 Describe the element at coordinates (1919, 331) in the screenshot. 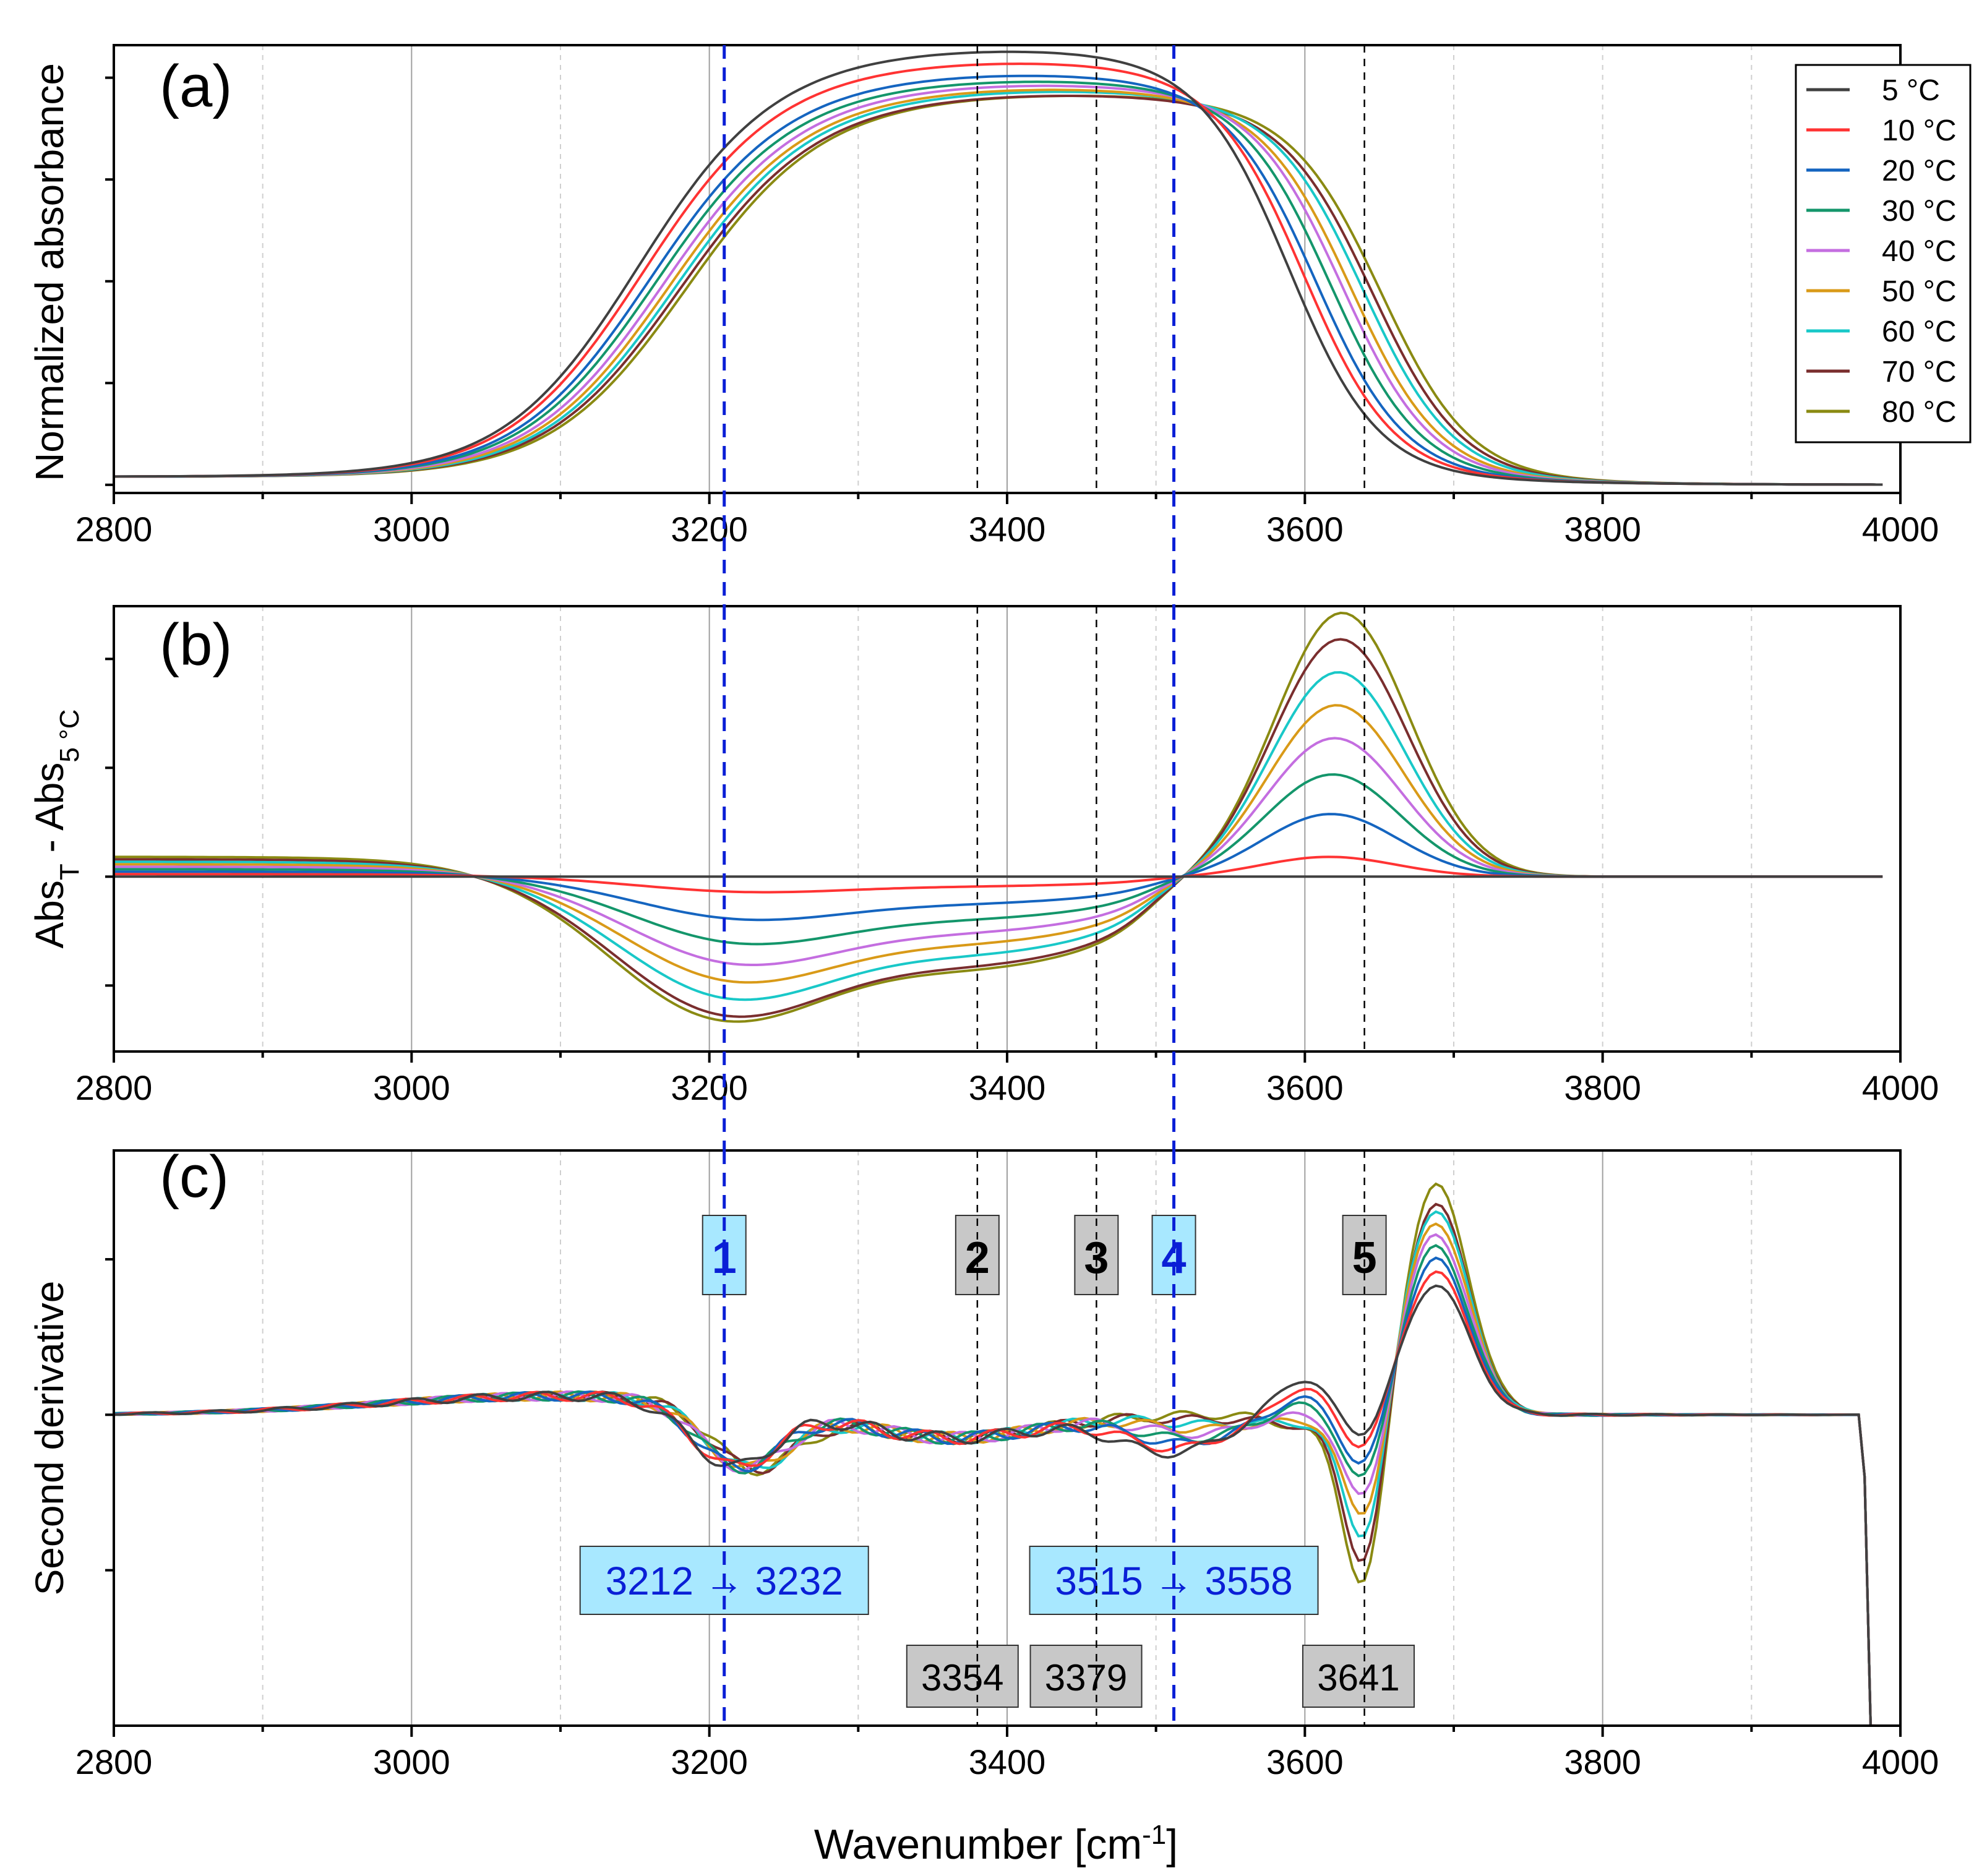

I see `legend-label-60C: 60 °C` at that location.